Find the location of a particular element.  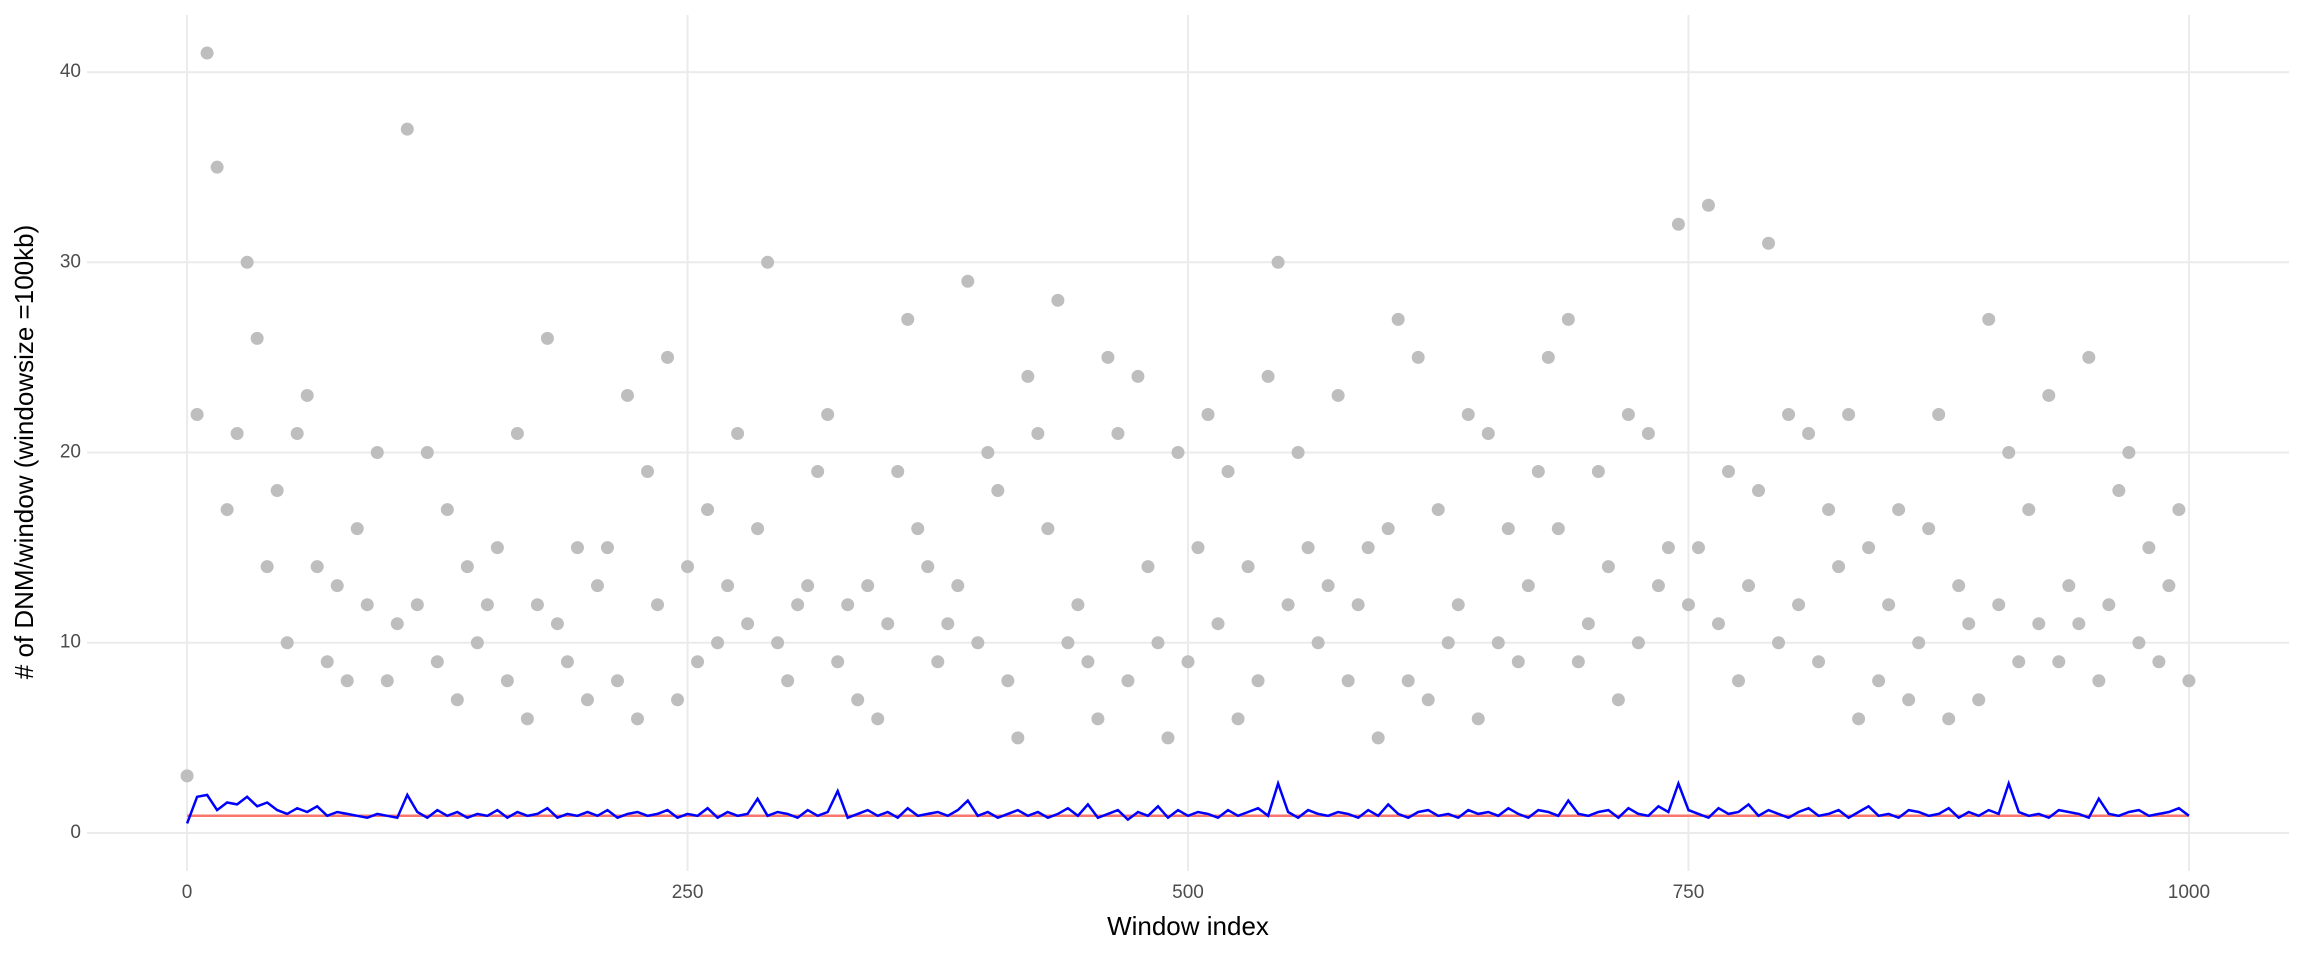

x-tick-label: 0 is located at coordinates (187, 892).